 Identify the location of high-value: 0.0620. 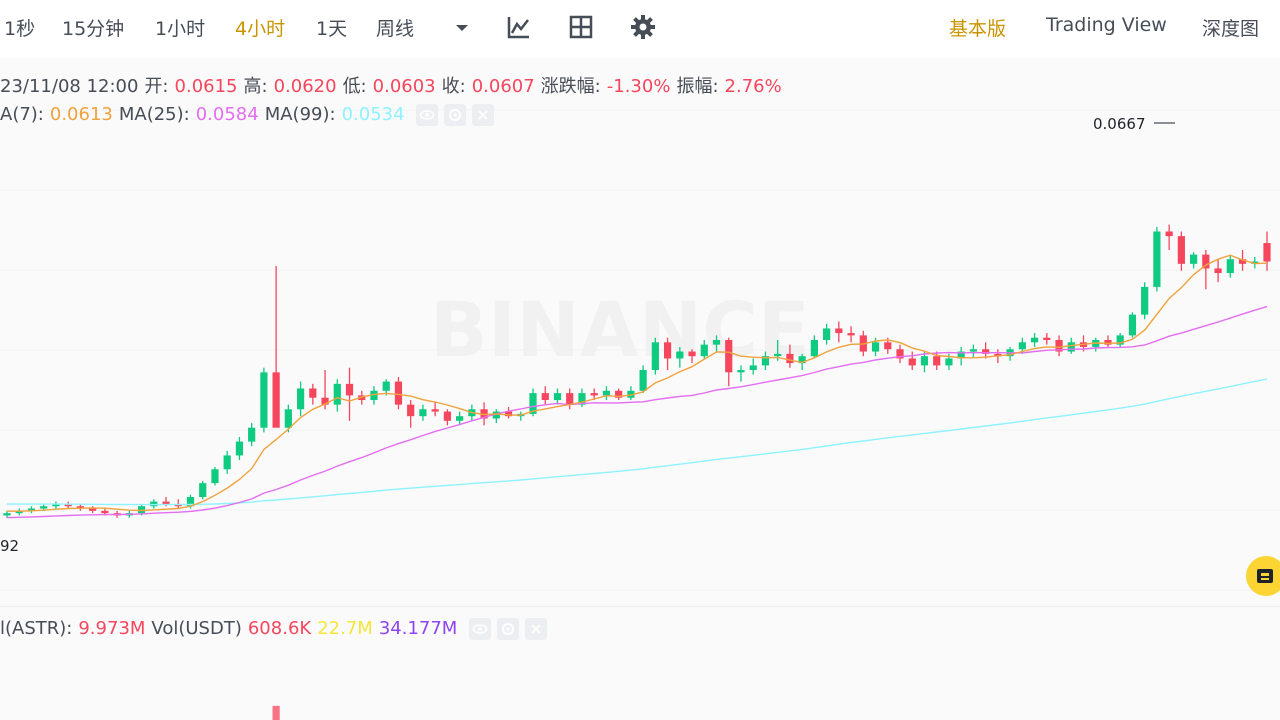
(305, 86).